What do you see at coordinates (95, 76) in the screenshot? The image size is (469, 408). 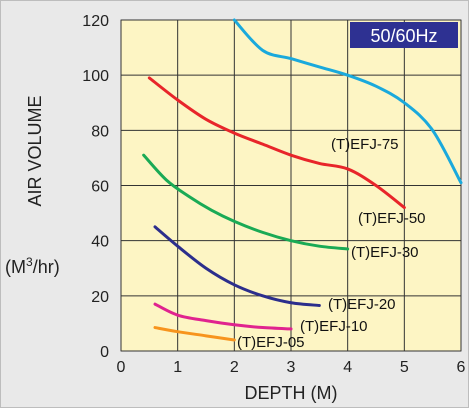 I see `y-tick-label: 100` at bounding box center [95, 76].